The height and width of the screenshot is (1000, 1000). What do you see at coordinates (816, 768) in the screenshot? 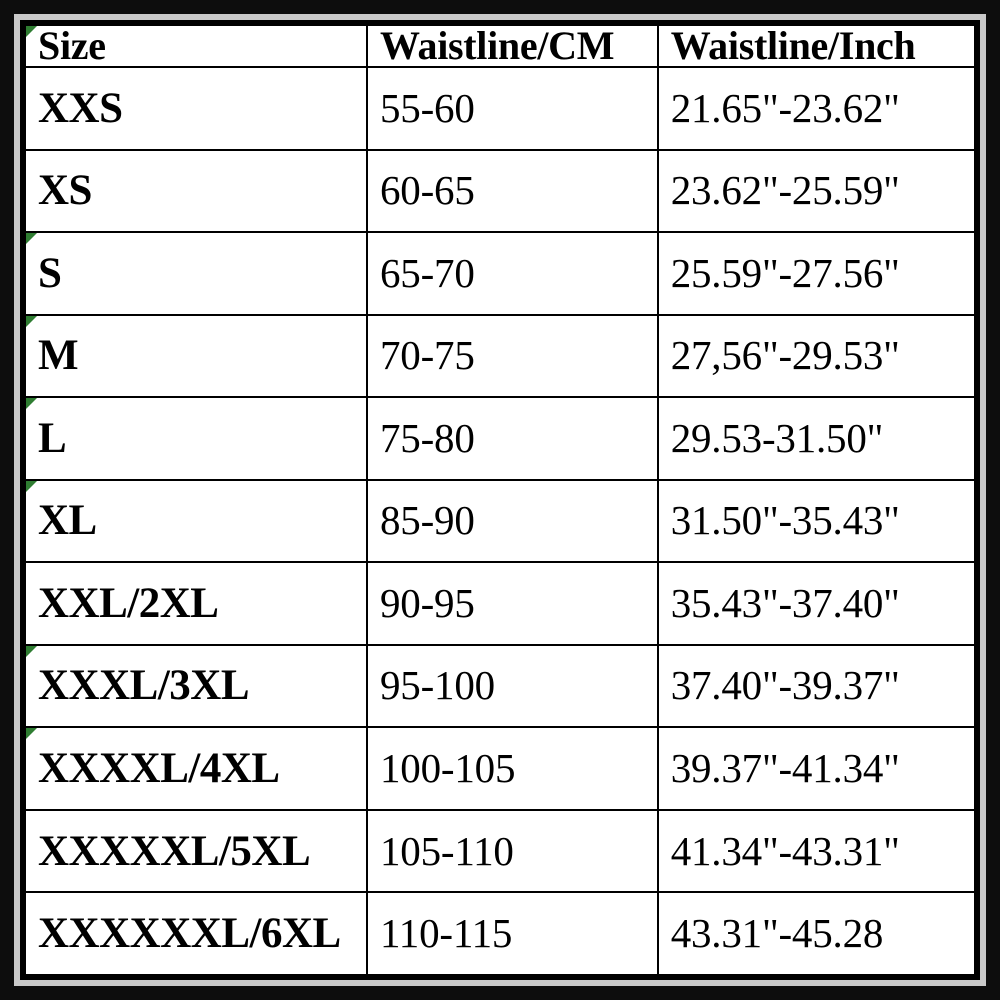
I see `waistline-inch-value: 39.37"-41.34"` at bounding box center [816, 768].